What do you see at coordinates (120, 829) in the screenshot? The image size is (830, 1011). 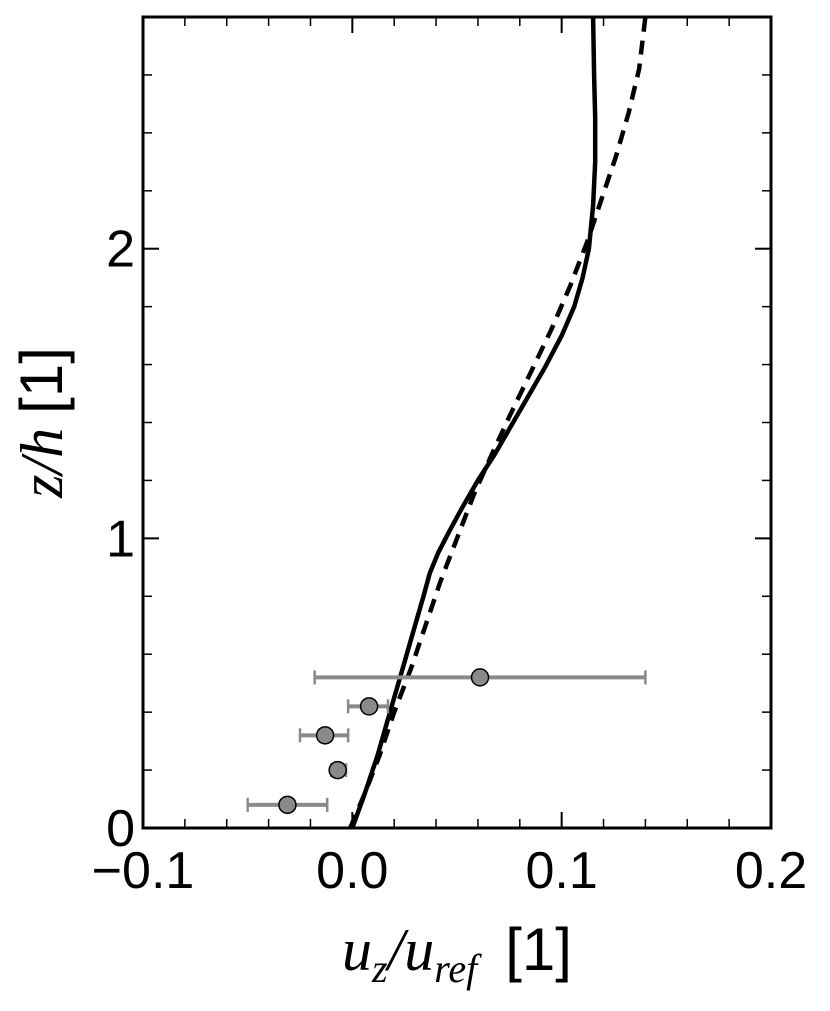 I see `y-tick-label: 0` at bounding box center [120, 829].